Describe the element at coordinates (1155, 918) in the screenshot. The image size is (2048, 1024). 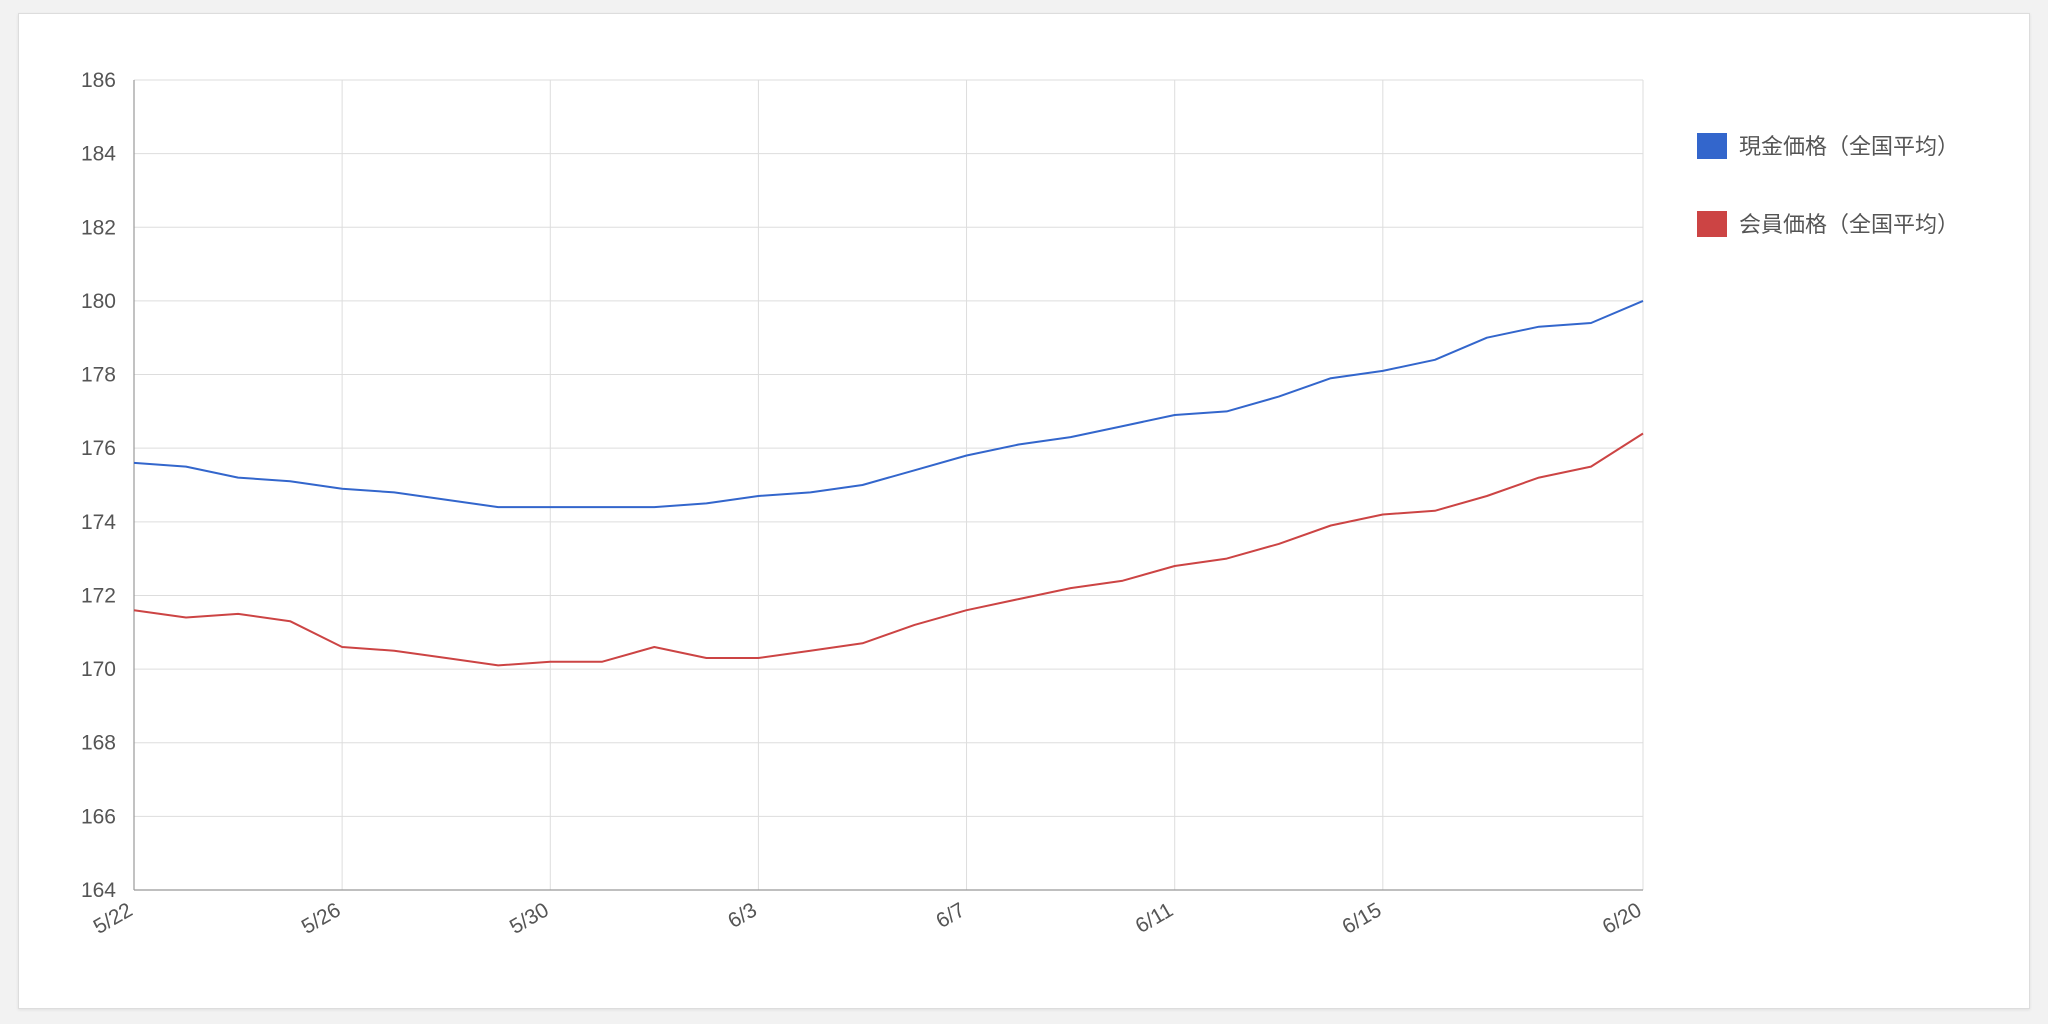
I see `x-tick-label: 6/11` at that location.